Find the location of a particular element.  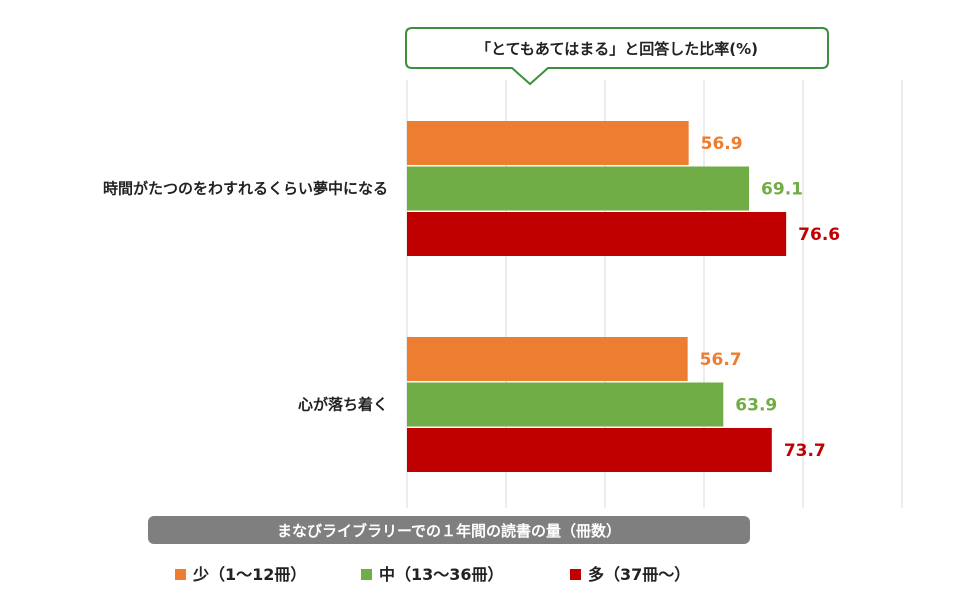

value-label: 56.9 is located at coordinates (722, 144).